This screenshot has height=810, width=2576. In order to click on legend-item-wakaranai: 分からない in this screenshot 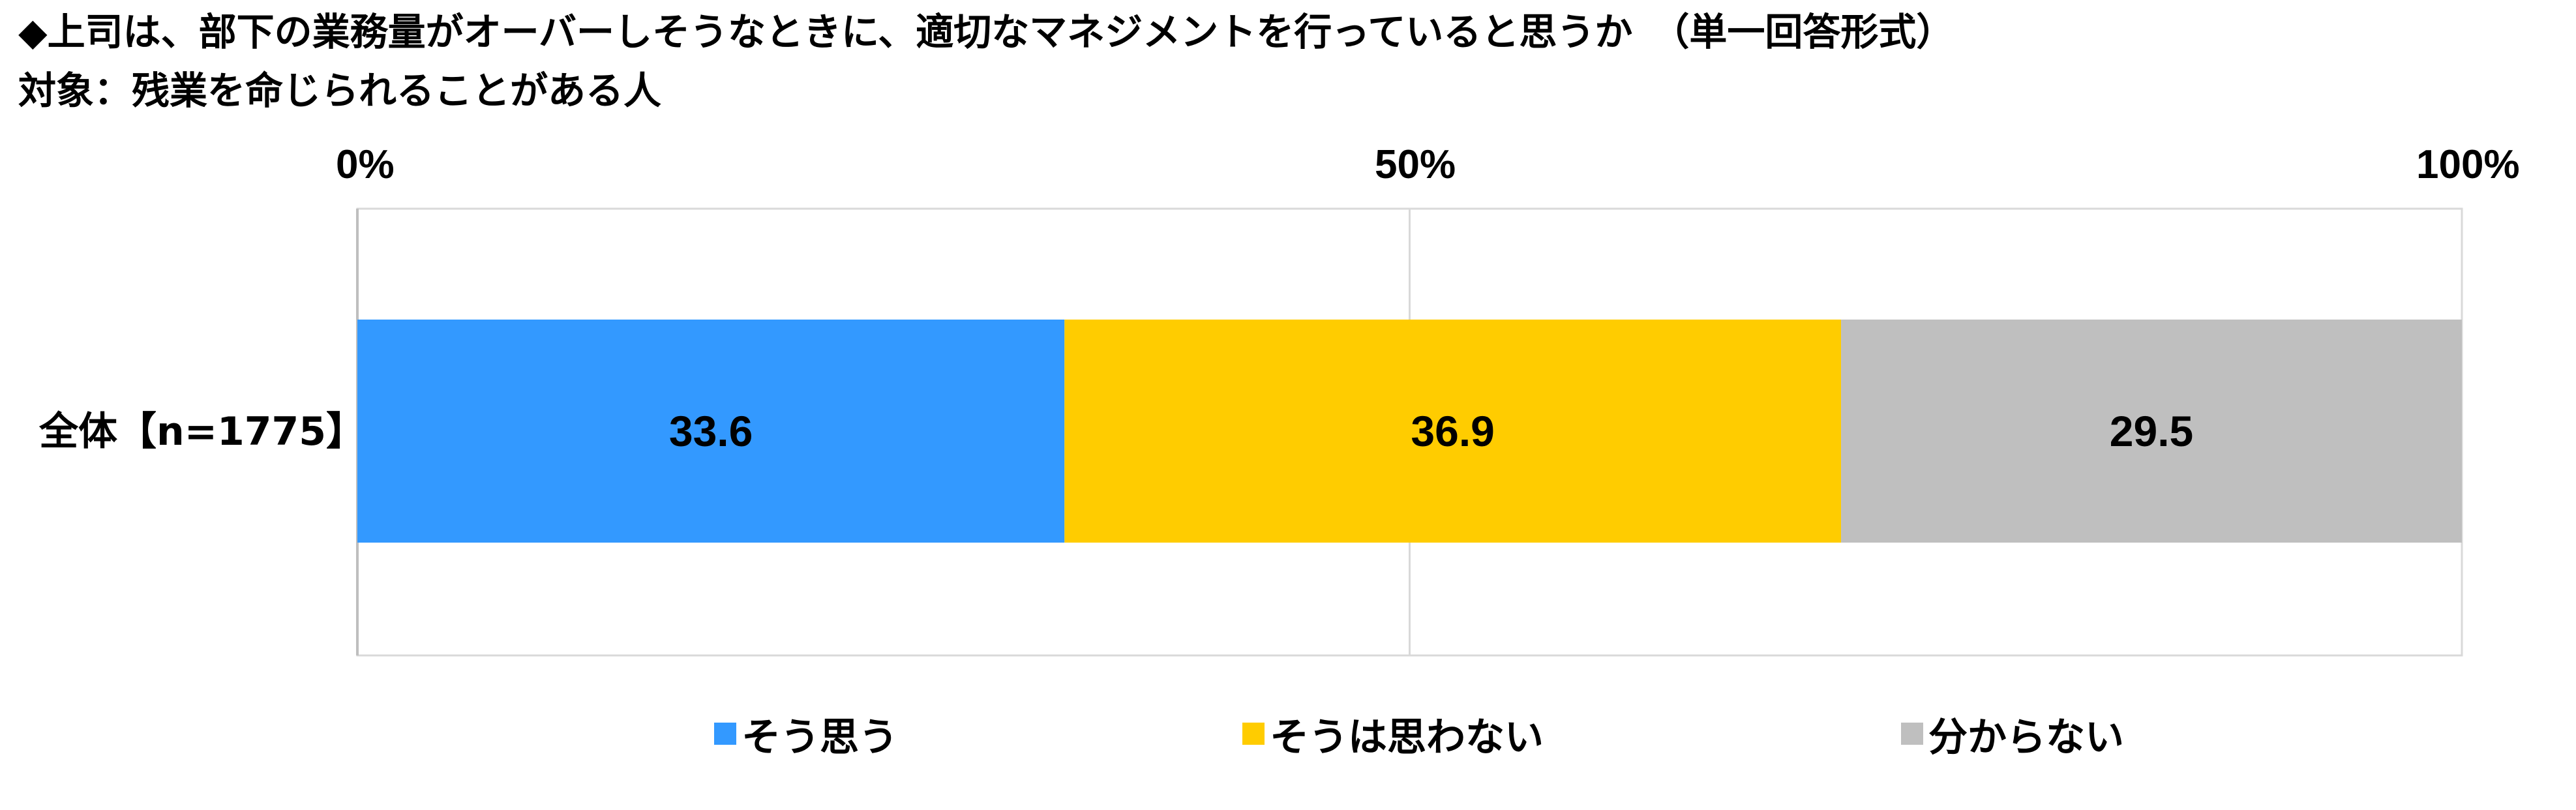, I will do `click(2012, 734)`.